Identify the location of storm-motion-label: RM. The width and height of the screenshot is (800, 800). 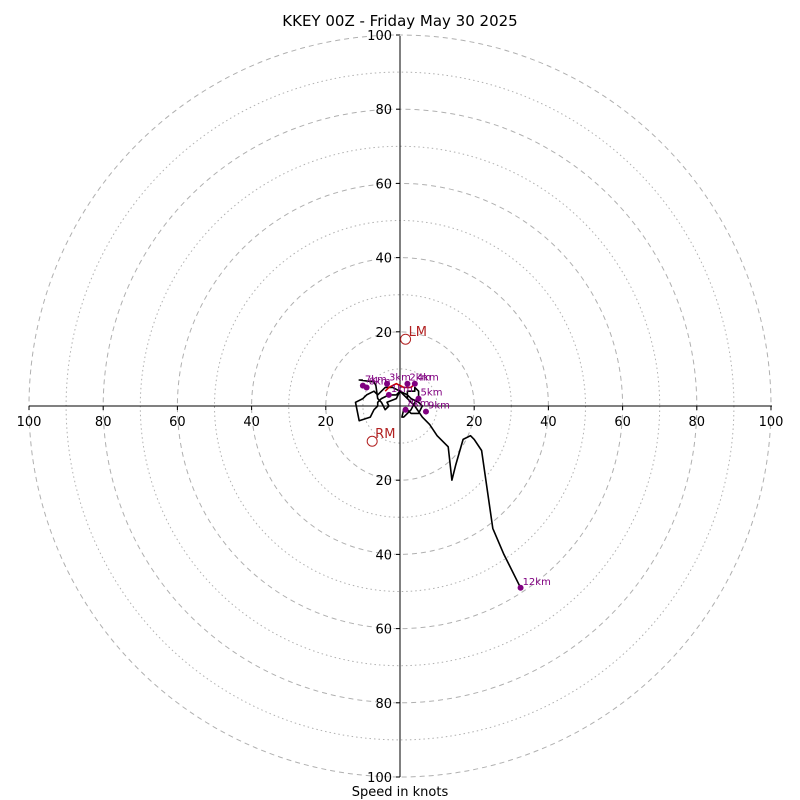
(385, 434).